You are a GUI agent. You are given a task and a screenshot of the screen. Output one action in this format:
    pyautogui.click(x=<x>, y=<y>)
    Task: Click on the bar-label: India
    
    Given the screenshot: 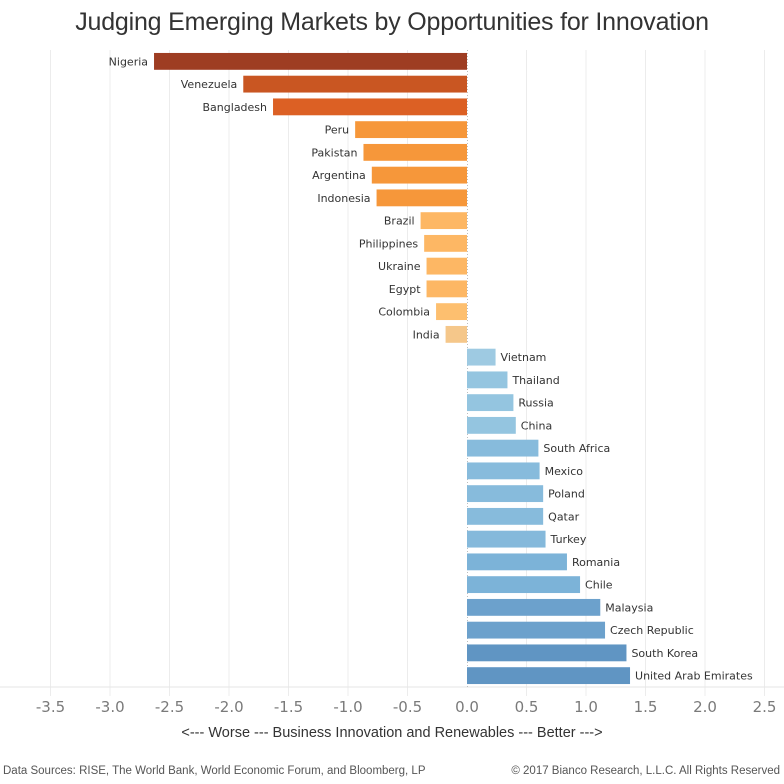 What is the action you would take?
    pyautogui.click(x=426, y=334)
    